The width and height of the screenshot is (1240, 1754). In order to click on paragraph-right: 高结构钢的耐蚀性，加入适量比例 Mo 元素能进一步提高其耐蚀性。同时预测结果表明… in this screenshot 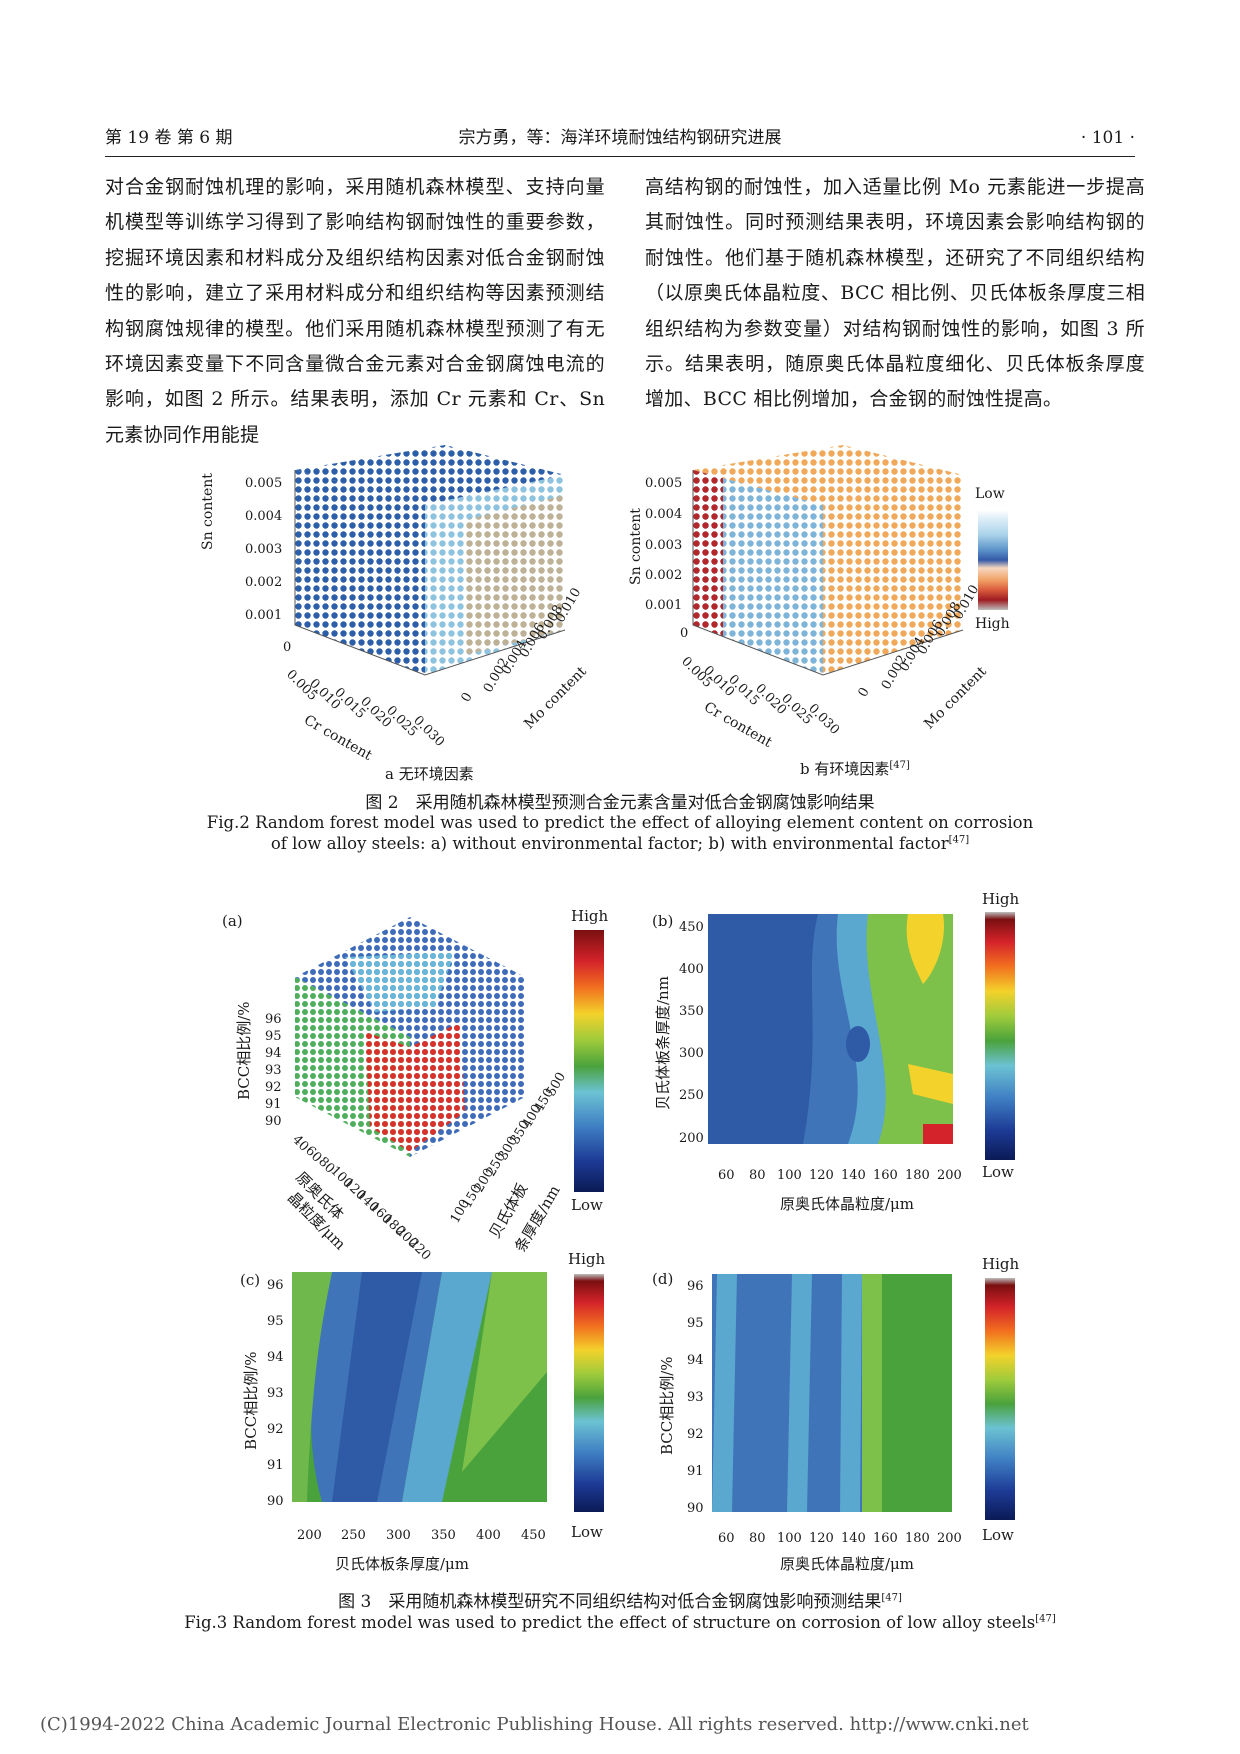, I will do `click(895, 293)`.